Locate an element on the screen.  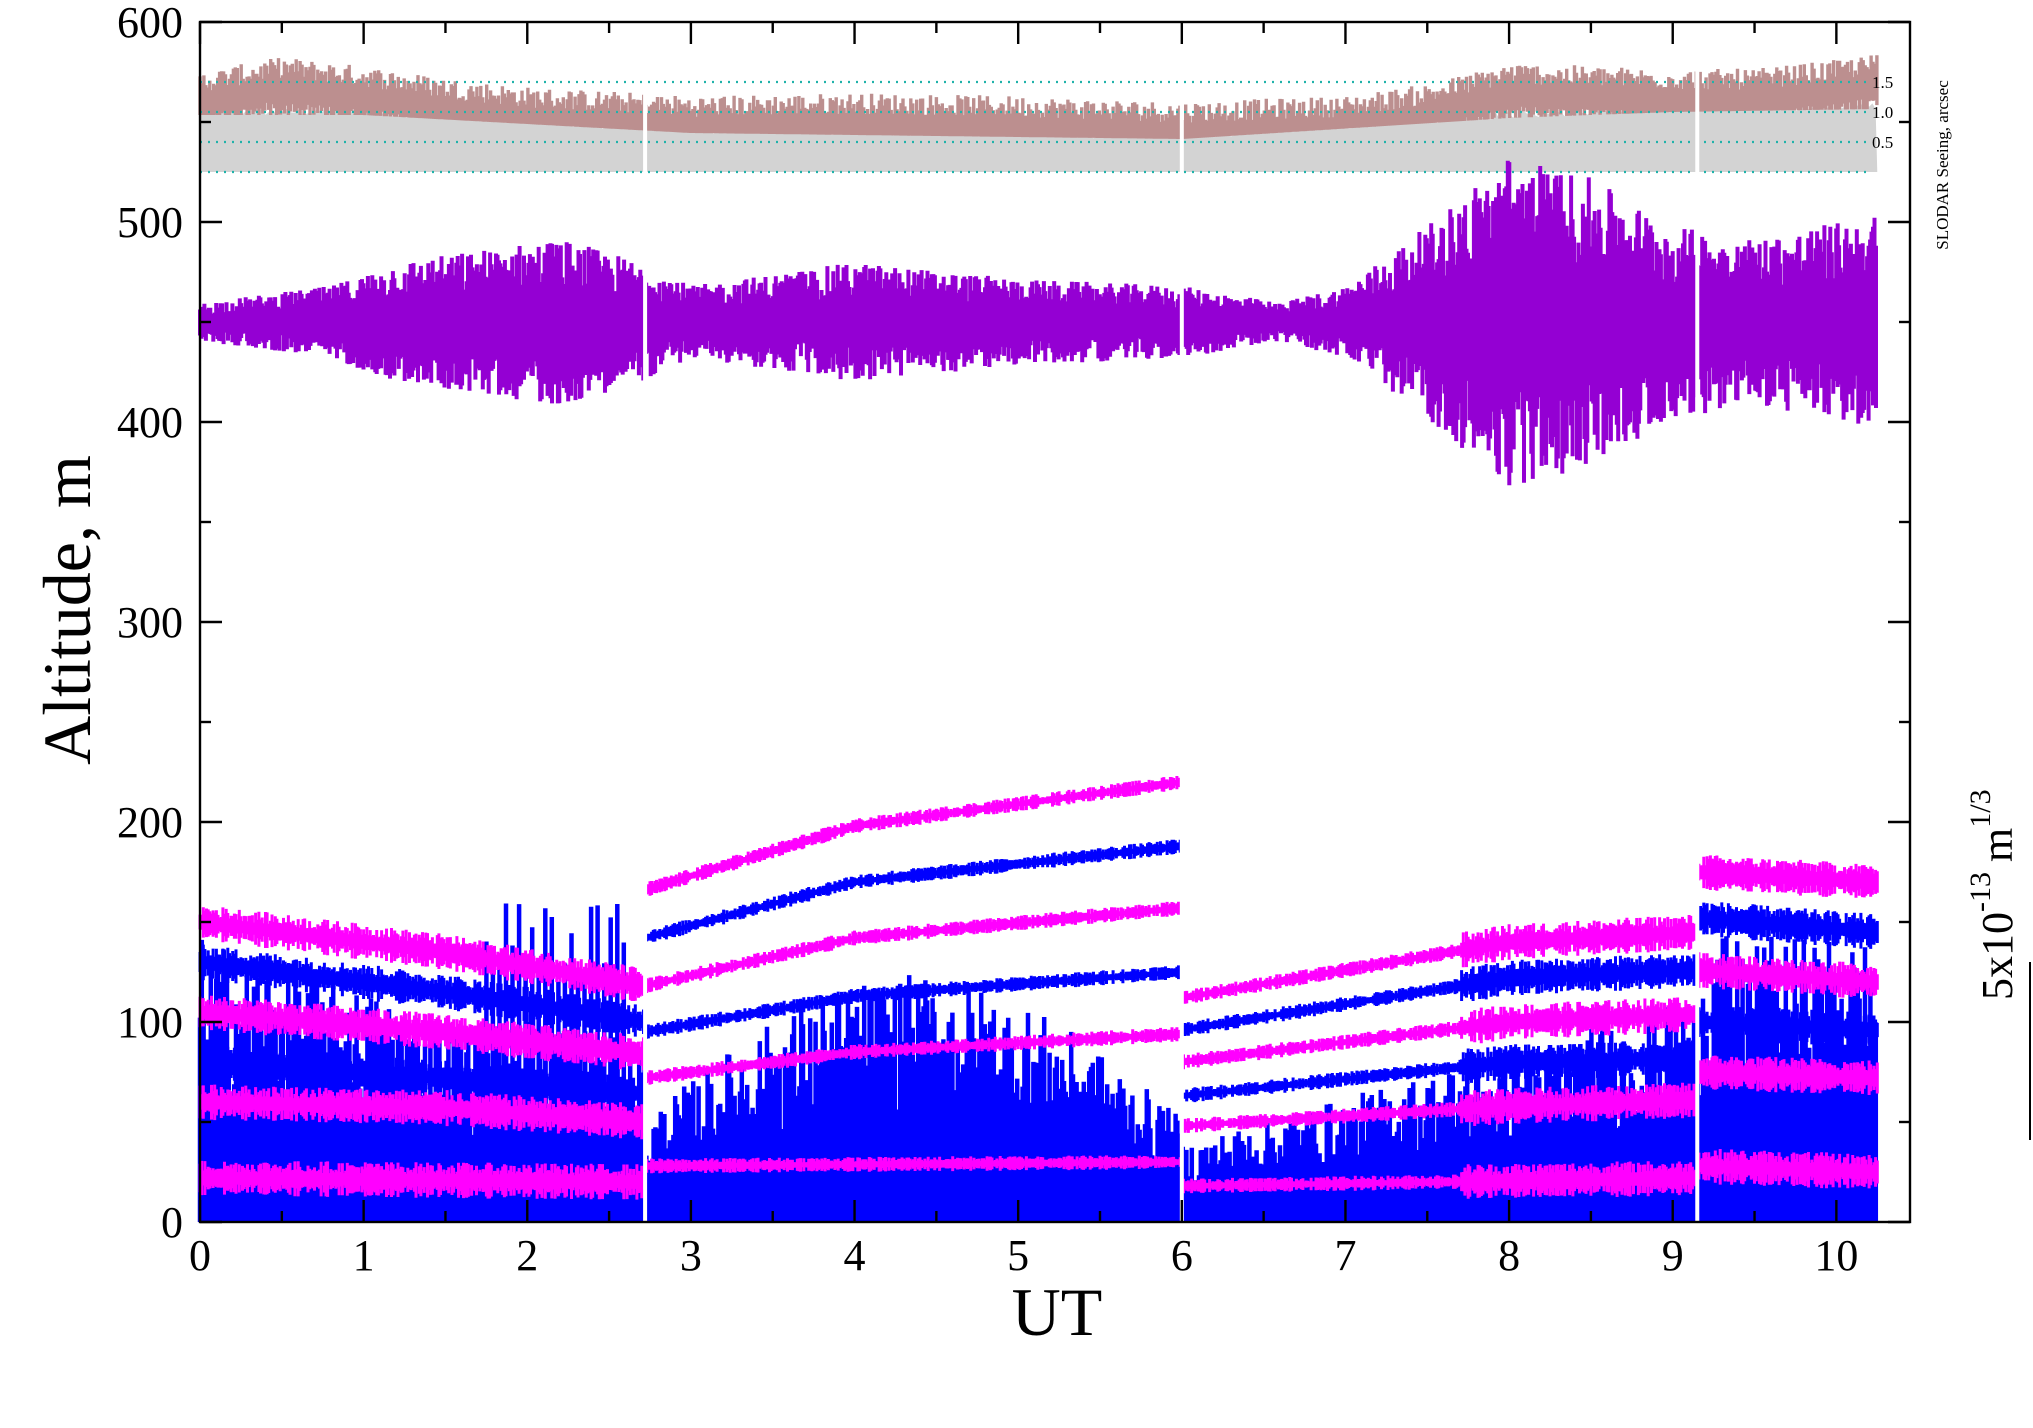
y-tick-label: 0 is located at coordinates (172, 1222).